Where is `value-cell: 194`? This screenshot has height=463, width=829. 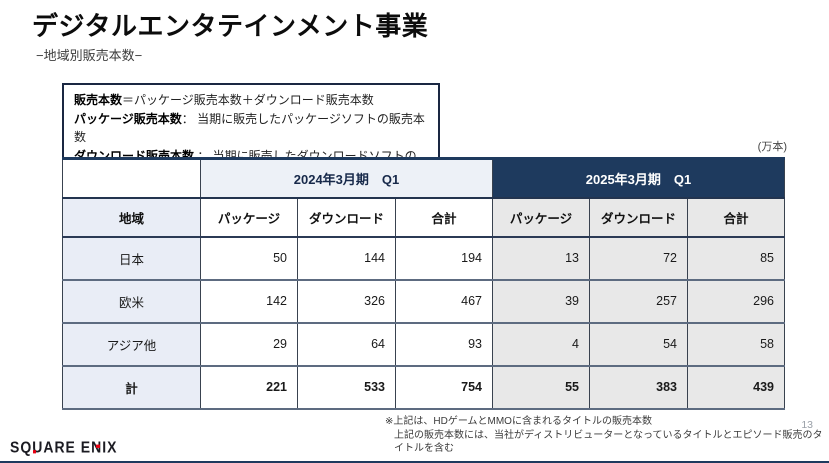
value-cell: 194 is located at coordinates (444, 258).